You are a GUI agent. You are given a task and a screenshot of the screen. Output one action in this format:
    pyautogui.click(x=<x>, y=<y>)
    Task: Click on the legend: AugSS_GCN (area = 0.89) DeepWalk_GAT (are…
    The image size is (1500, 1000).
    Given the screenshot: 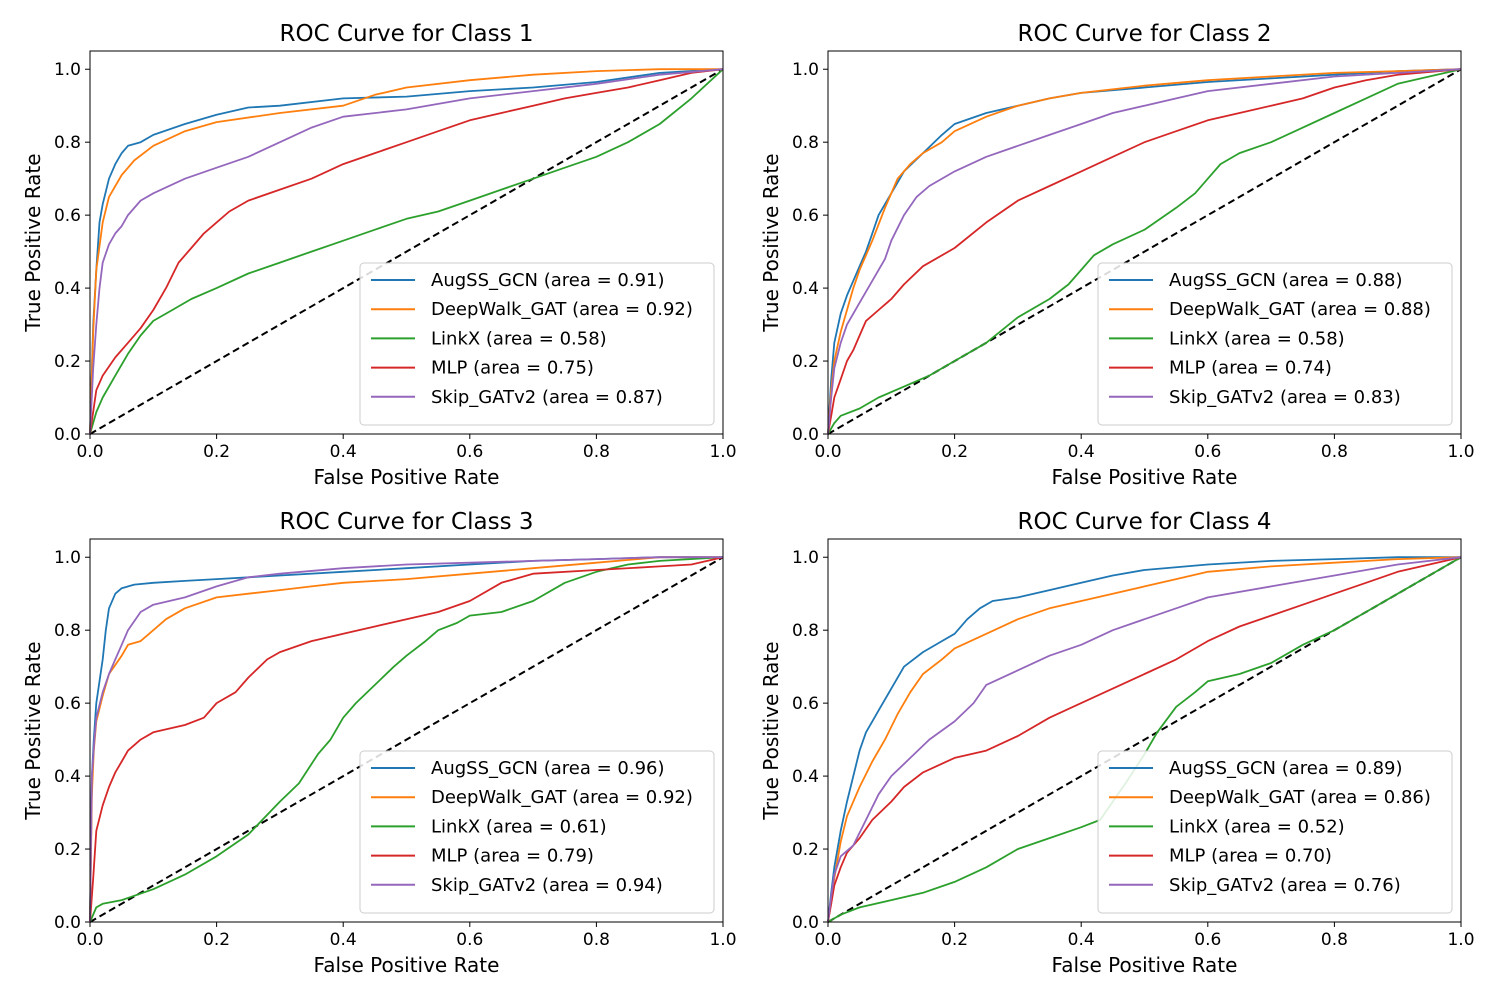 What is the action you would take?
    pyautogui.click(x=1275, y=832)
    